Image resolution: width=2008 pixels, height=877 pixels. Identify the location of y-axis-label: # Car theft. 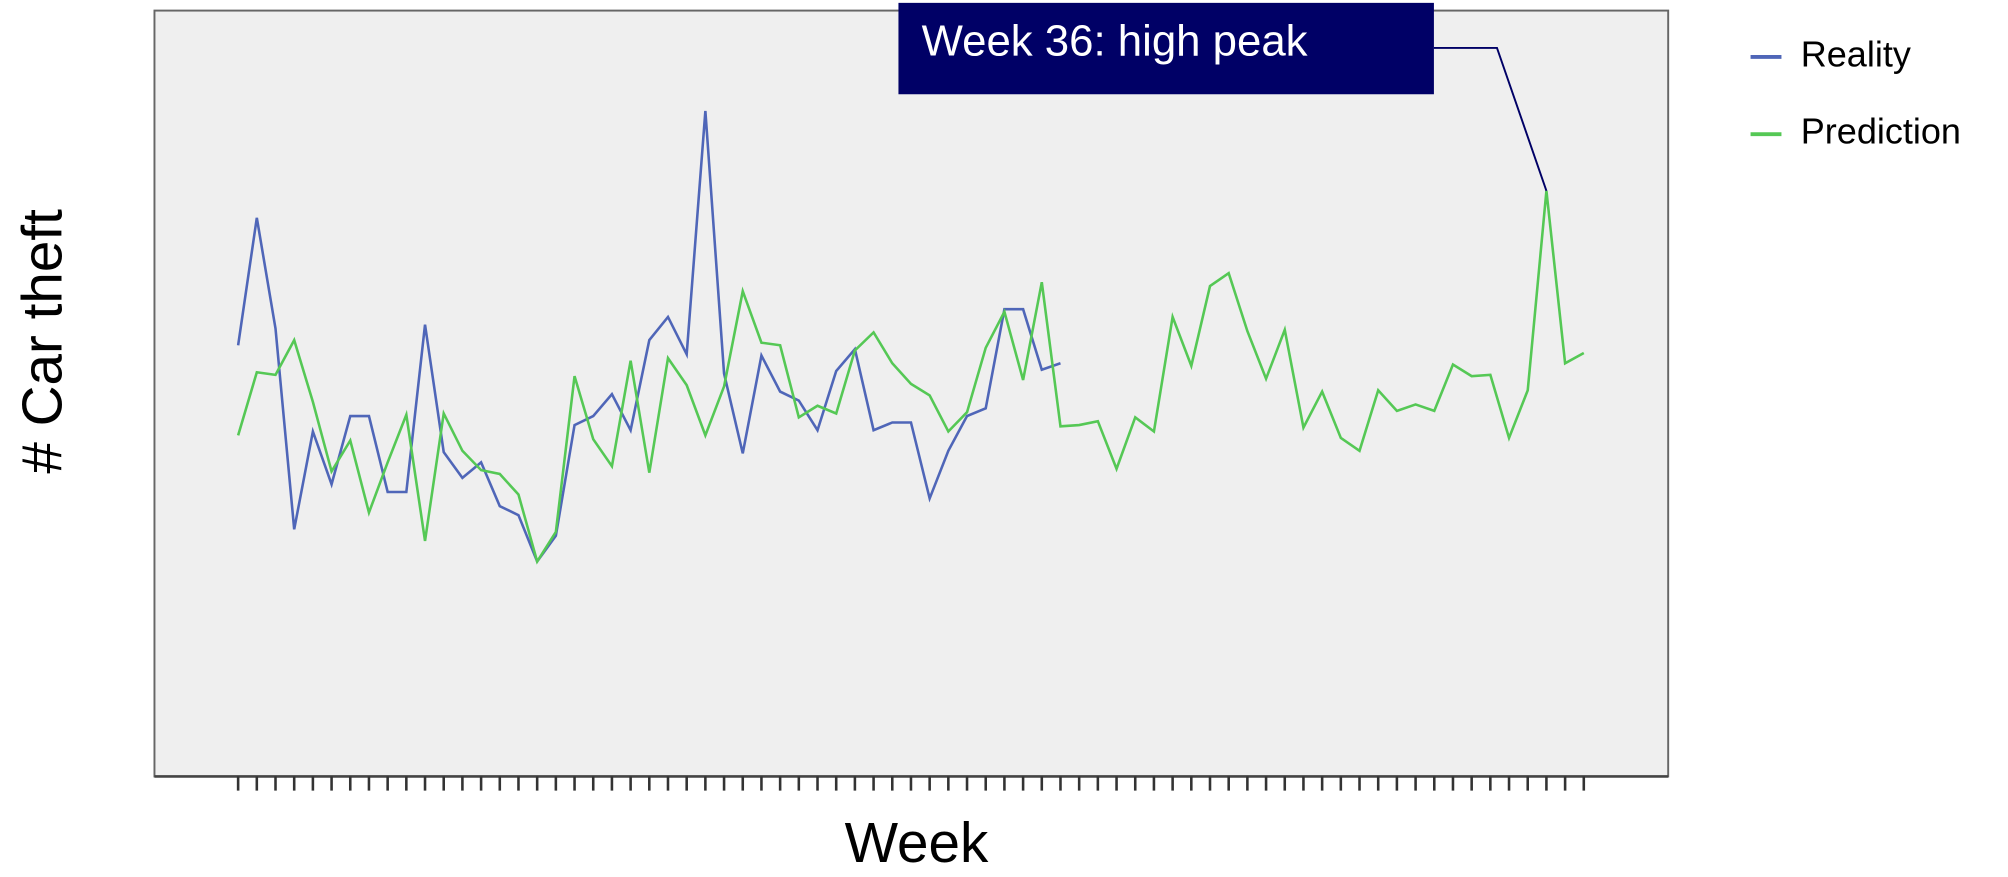
(42, 341).